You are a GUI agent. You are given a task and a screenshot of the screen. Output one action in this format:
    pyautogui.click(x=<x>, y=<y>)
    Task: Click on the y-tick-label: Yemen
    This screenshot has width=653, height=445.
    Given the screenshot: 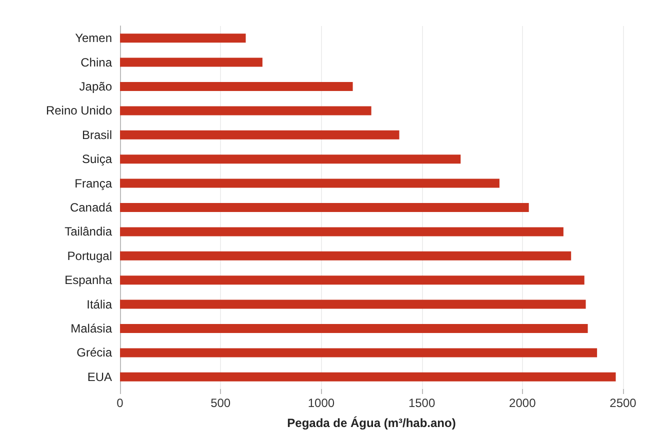 What is the action you would take?
    pyautogui.click(x=93, y=38)
    